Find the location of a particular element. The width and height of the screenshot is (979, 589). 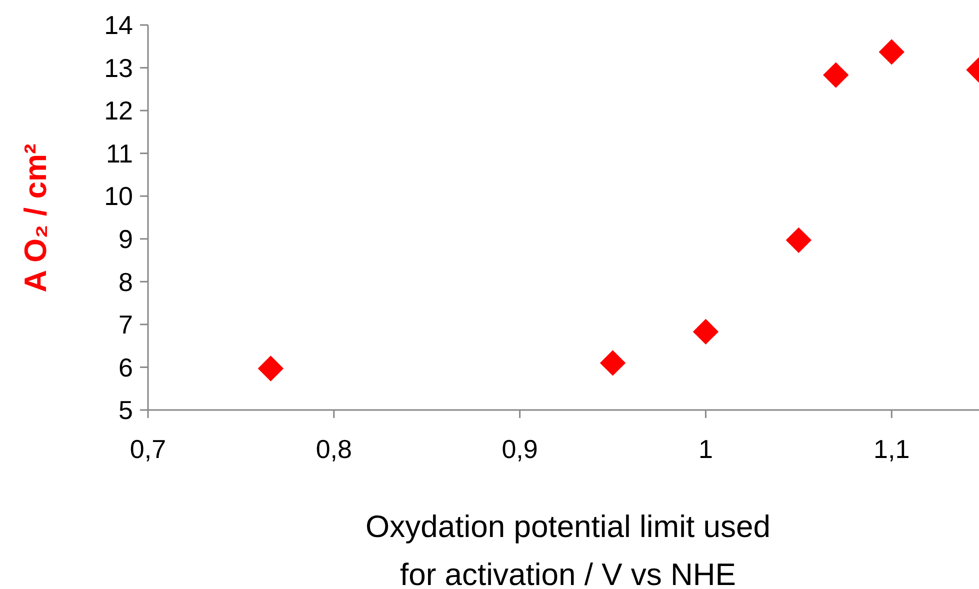

x-tick-label: 0,9 is located at coordinates (520, 449).